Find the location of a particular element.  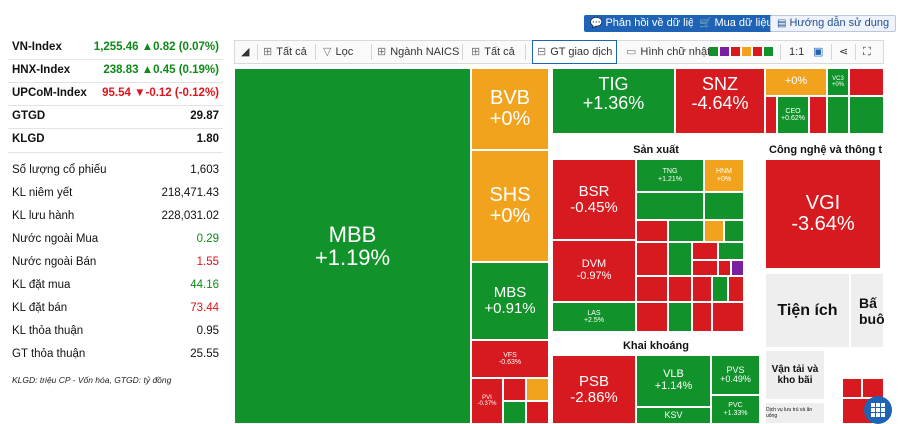

tile-top-b is located at coordinates (866, 82).